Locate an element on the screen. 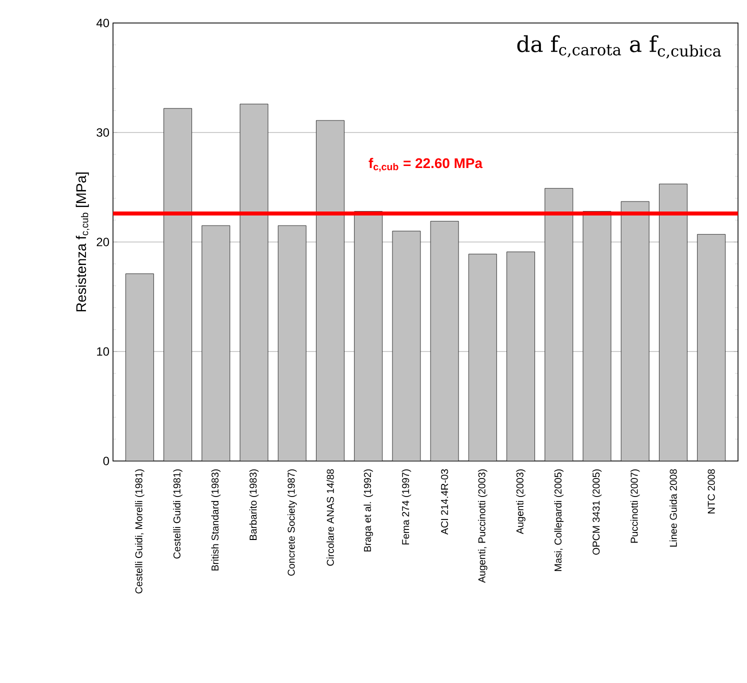  x-tick-label: Augenti (2003) is located at coordinates (521, 501).